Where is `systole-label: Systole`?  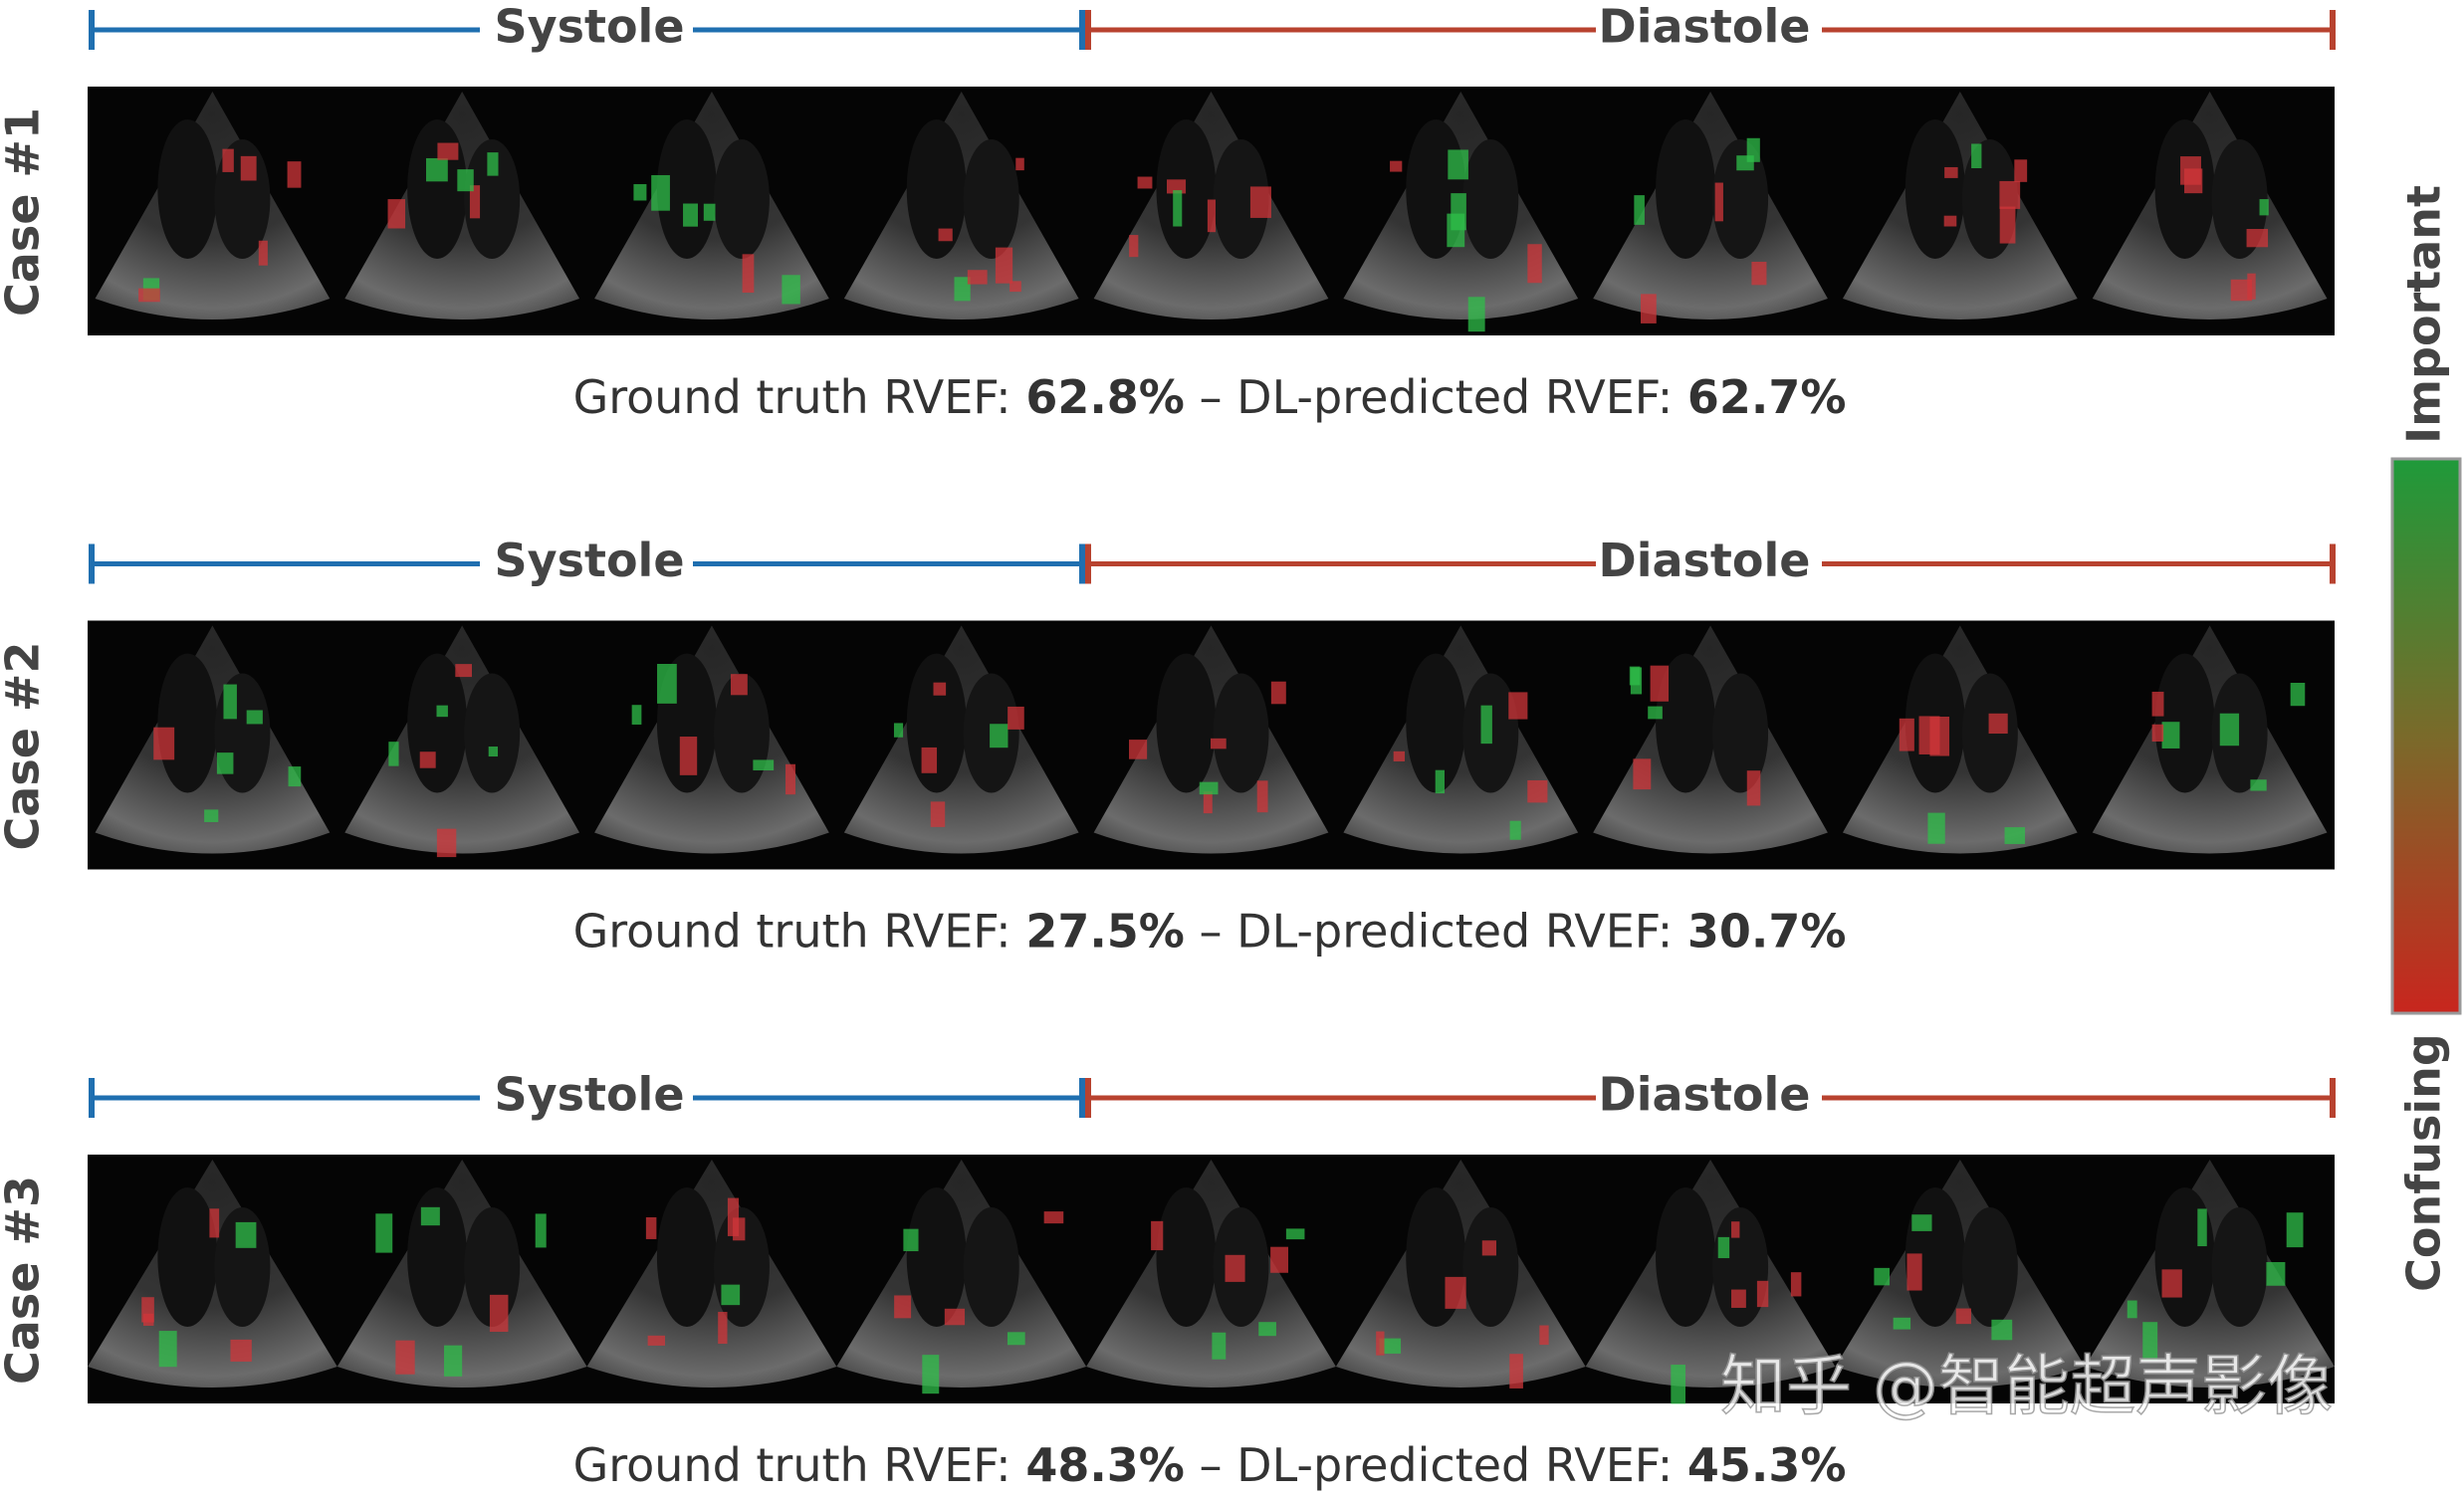
systole-label: Systole is located at coordinates (589, 560).